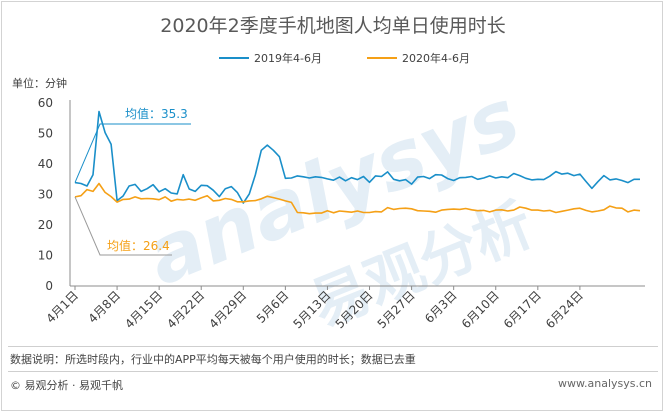 Image resolution: width=666 pixels, height=414 pixels. I want to click on x-tick-label: 6月10日, so click(480, 309).